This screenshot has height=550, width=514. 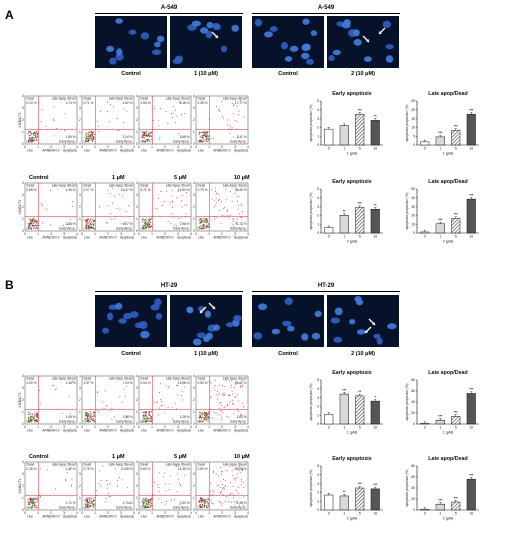 What do you see at coordinates (67, 508) in the screenshot?
I see `quadrant-early-label: Early Apop.` at bounding box center [67, 508].